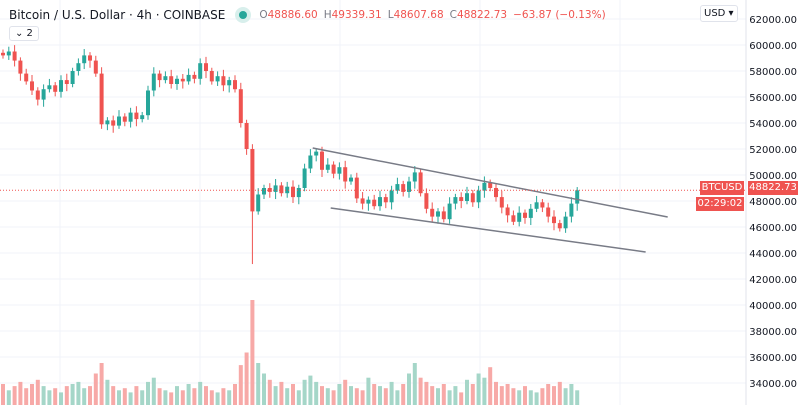 The height and width of the screenshot is (405, 800). What do you see at coordinates (773, 332) in the screenshot?
I see `y-tick-label: 38000.00` at bounding box center [773, 332].